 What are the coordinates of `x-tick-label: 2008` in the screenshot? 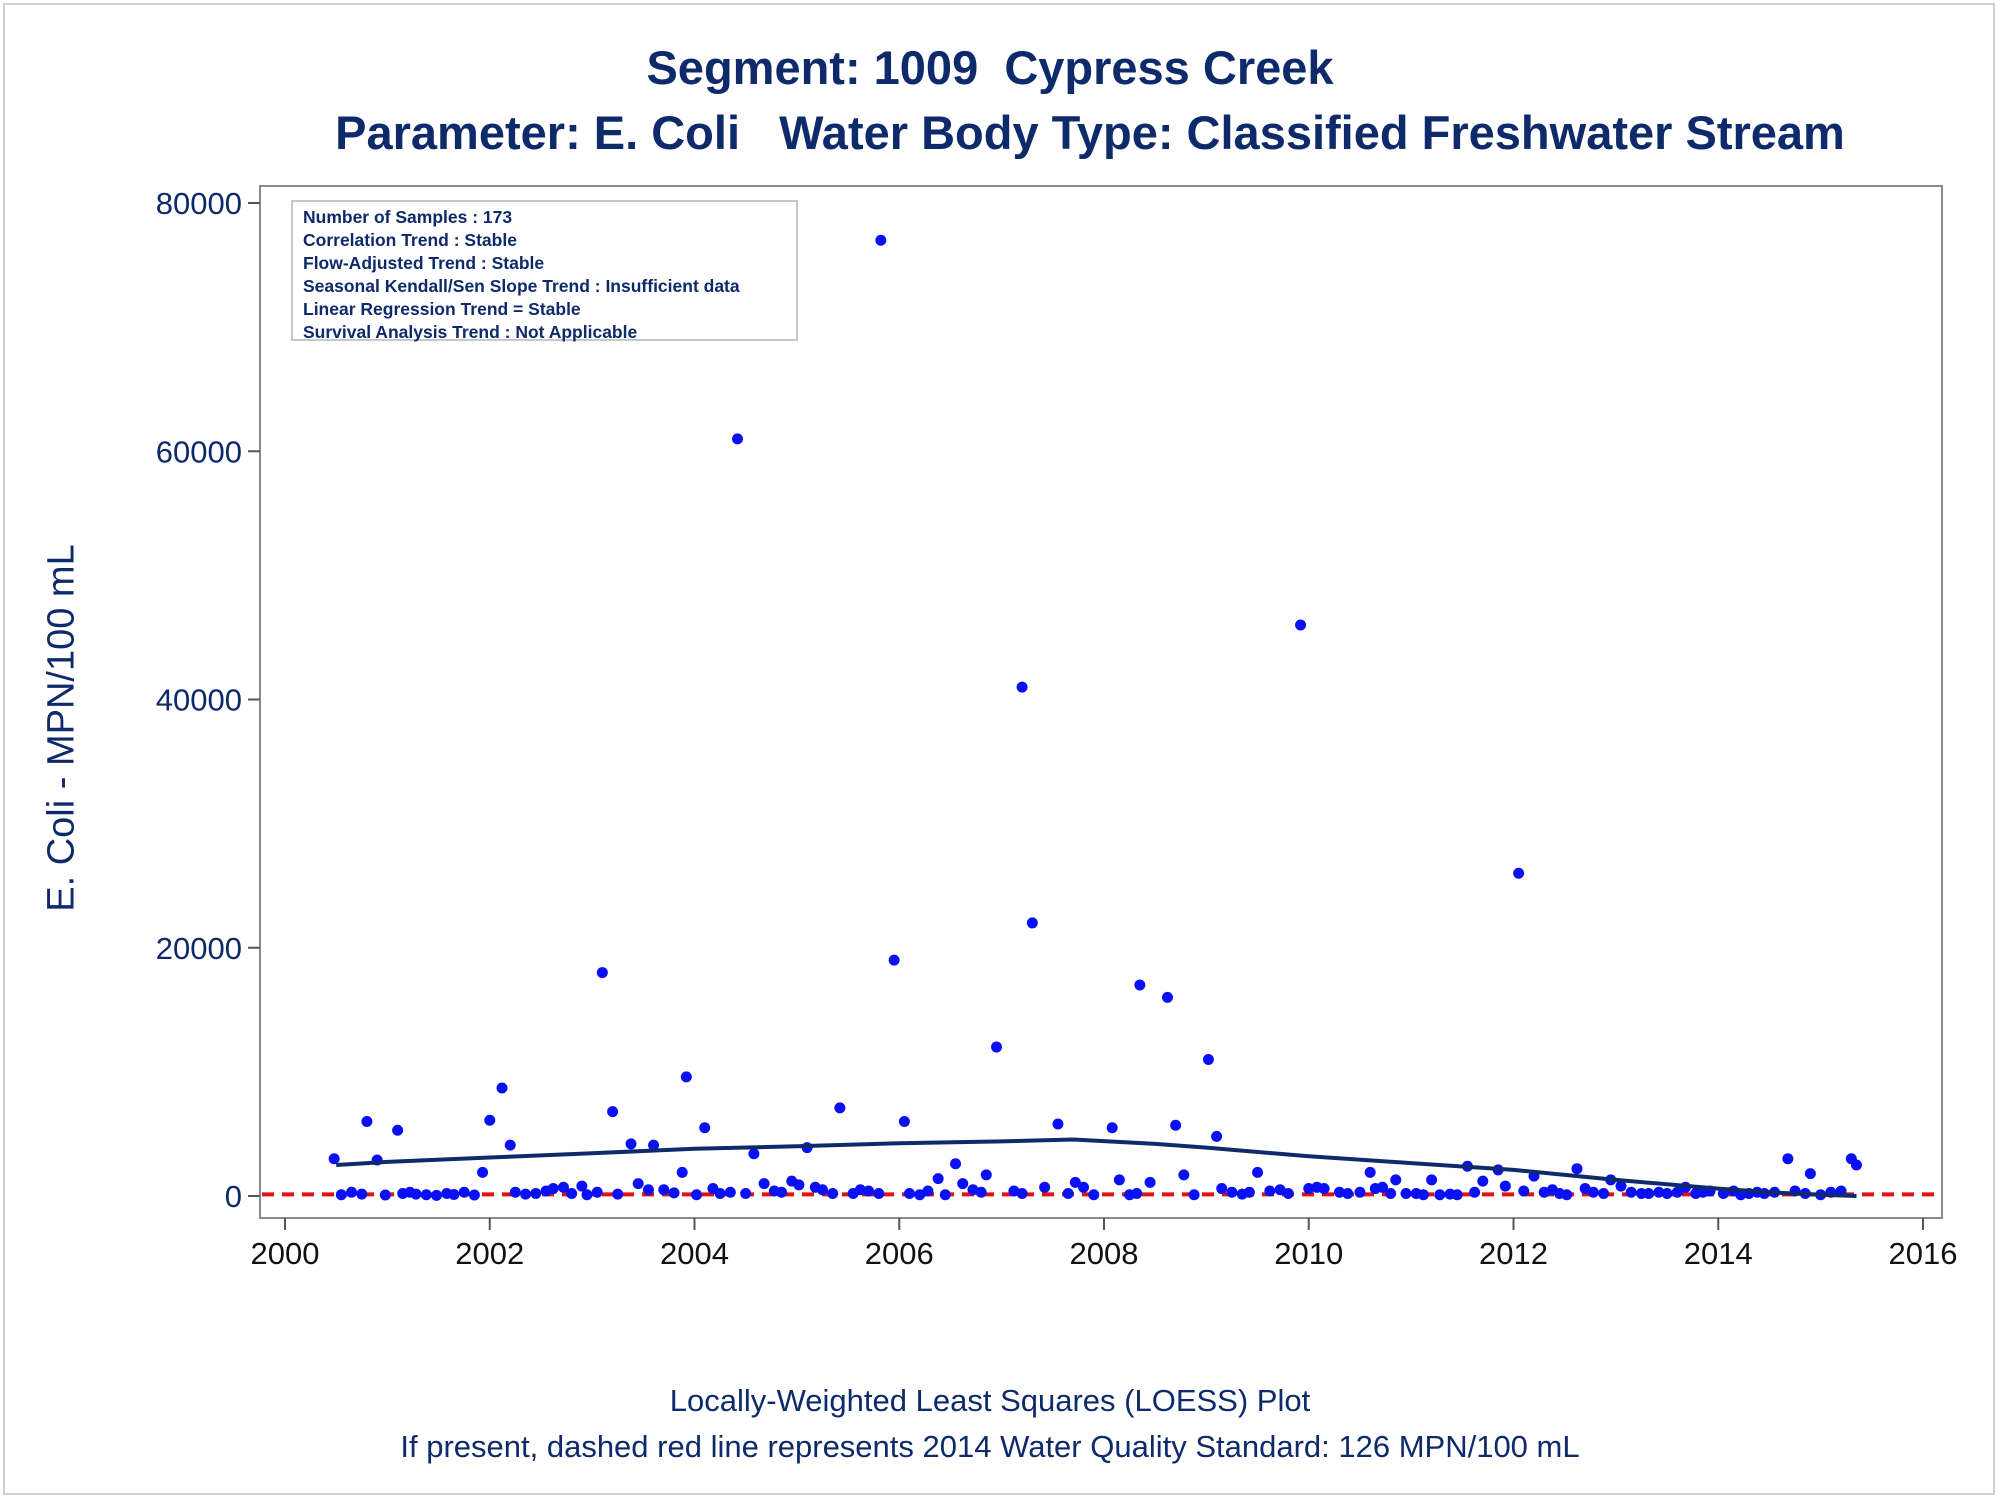 It's located at (1104, 1253).